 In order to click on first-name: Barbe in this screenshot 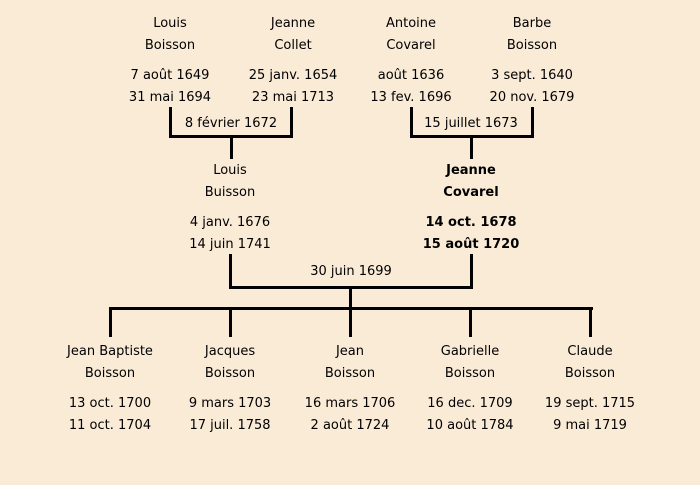, I will do `click(532, 23)`.